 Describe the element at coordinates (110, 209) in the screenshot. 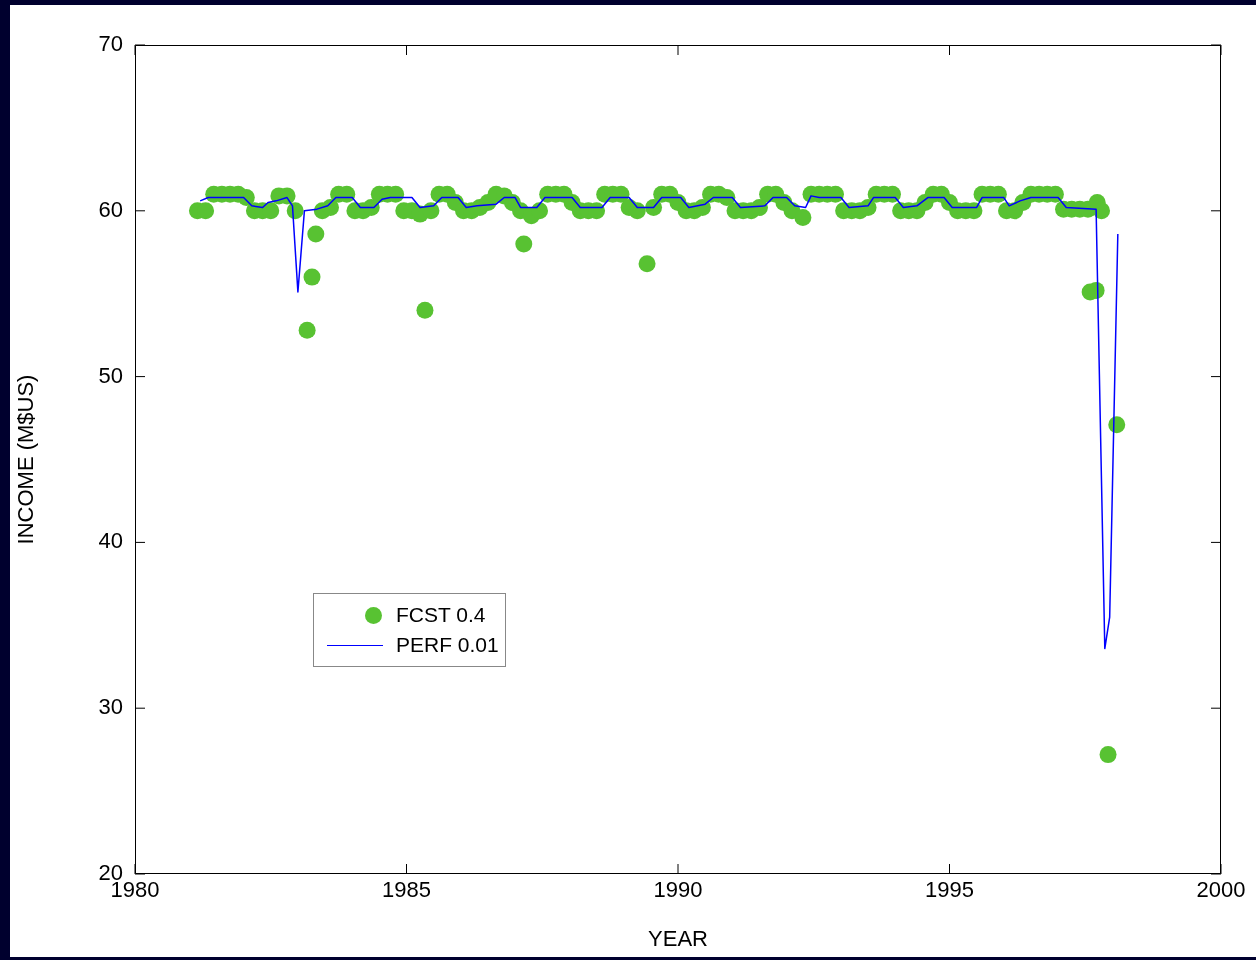

I see `y-tick-label: 60` at that location.